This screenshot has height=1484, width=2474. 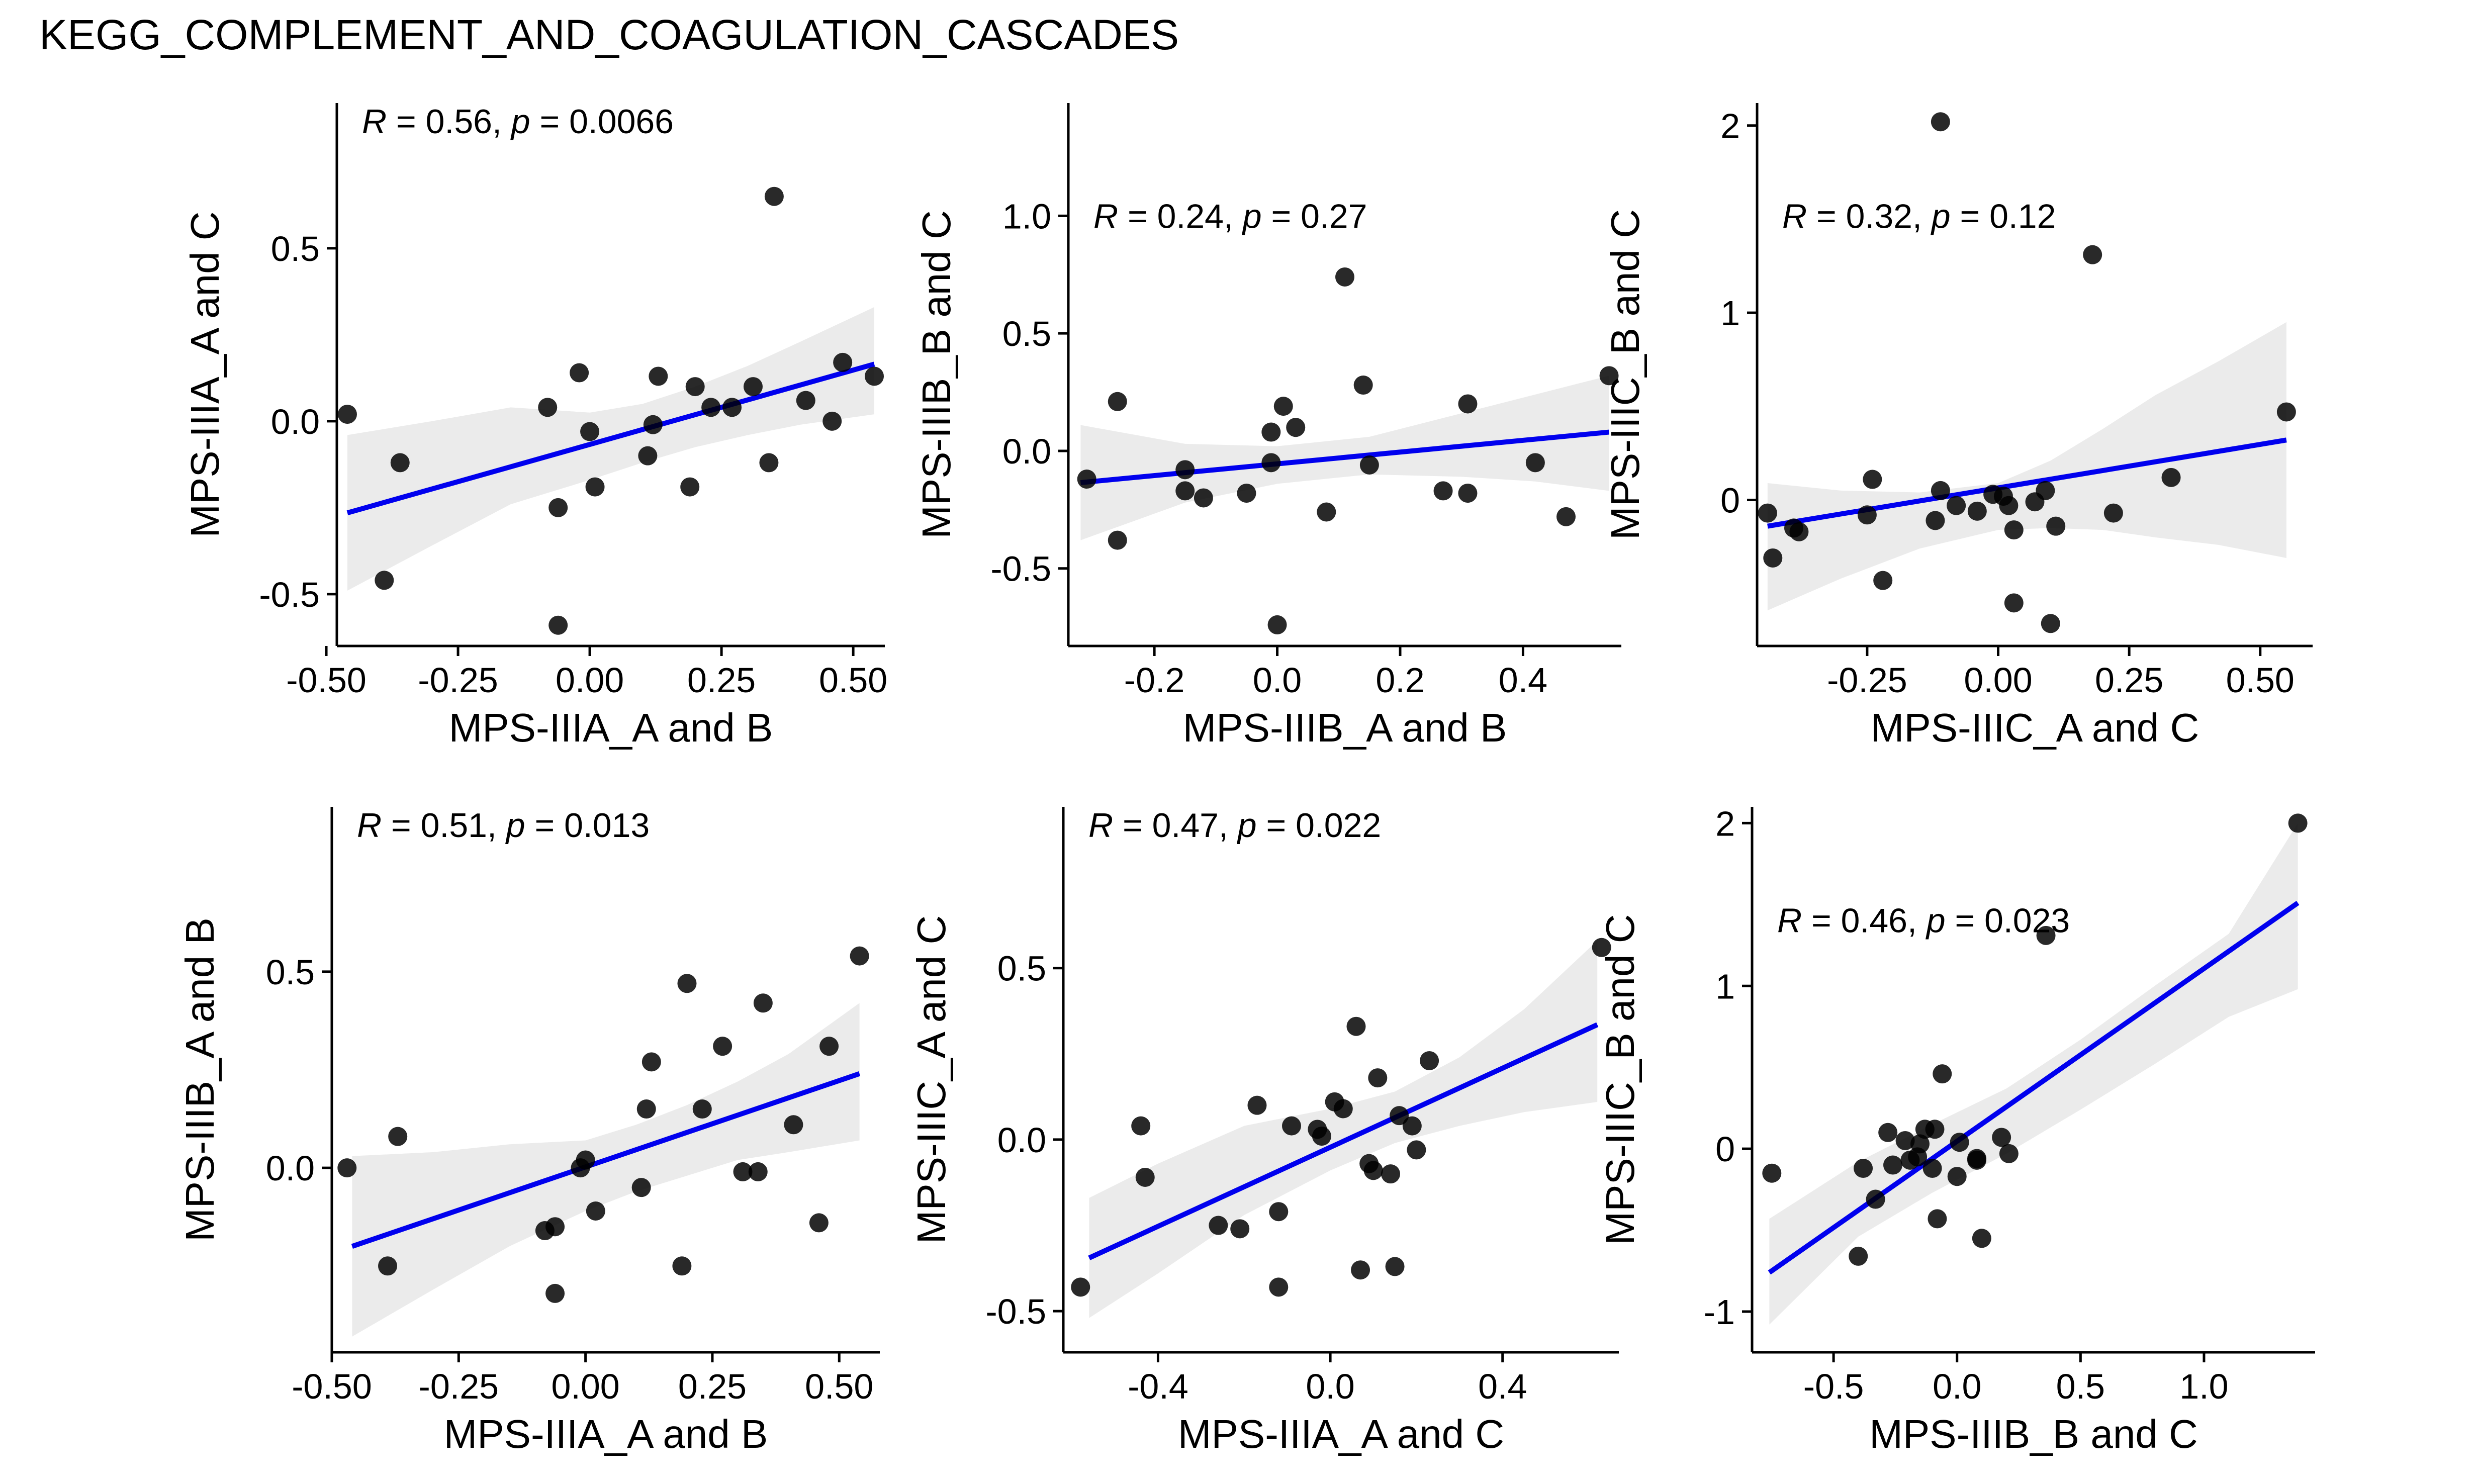 I want to click on y-tick-label: 0, so click(x=1730, y=500).